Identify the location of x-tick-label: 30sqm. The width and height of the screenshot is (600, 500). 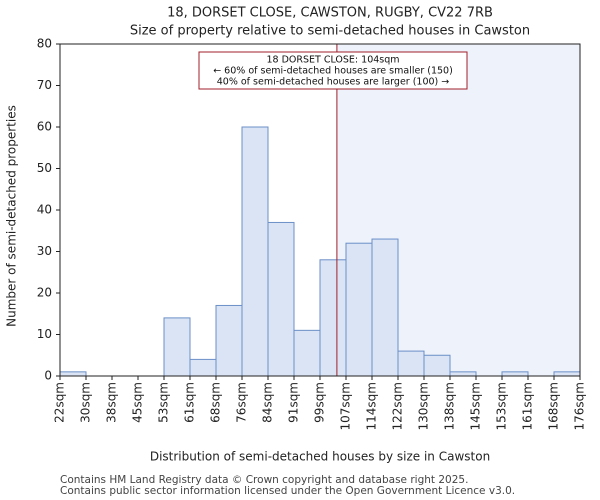
(86, 402).